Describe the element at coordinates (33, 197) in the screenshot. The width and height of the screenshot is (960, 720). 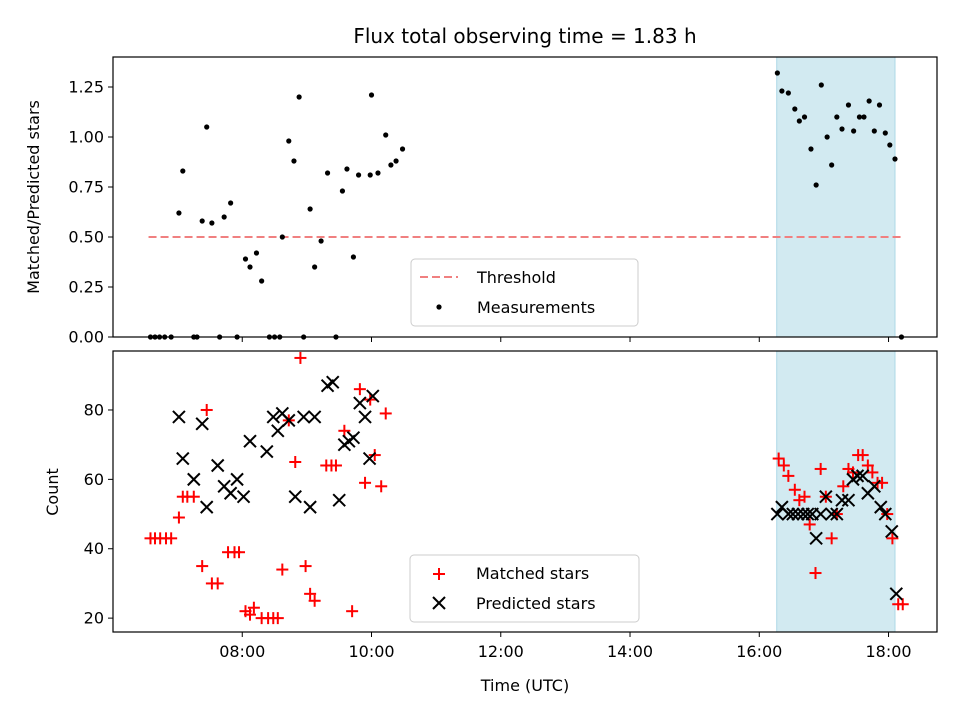
I see `ratio-panel-y-axis-label: Matched/Predicted stars` at that location.